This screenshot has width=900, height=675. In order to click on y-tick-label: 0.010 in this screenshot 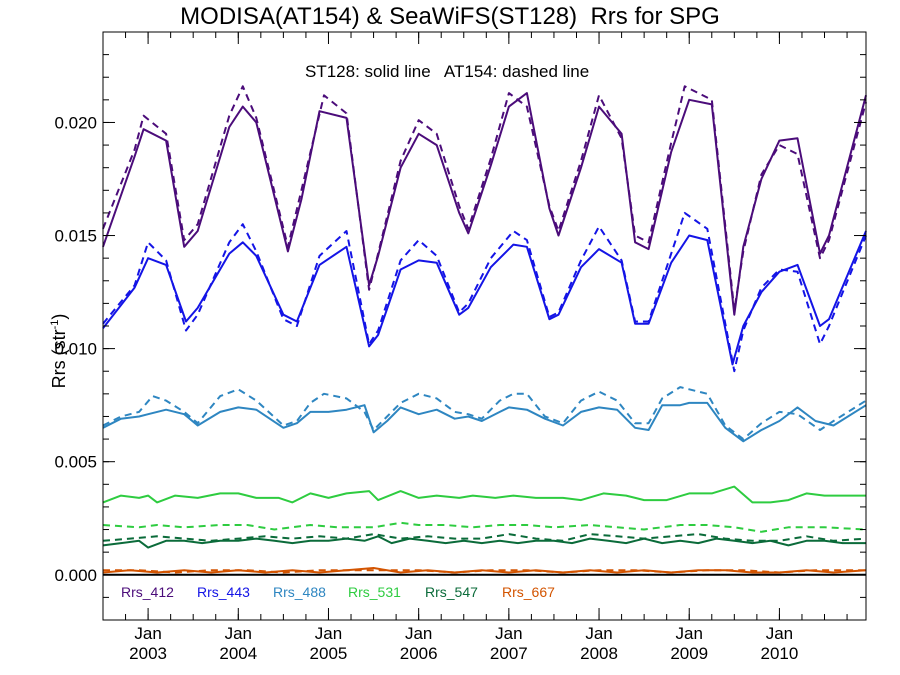, I will do `click(75, 349)`.